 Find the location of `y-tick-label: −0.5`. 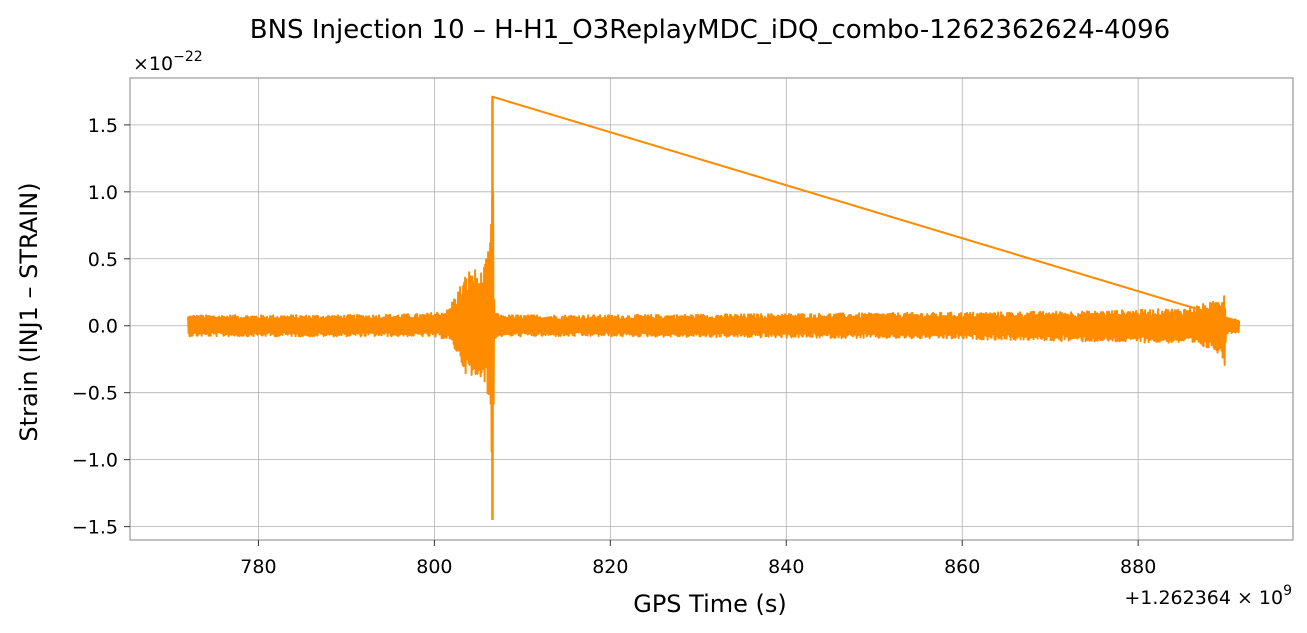

y-tick-label: −0.5 is located at coordinates (95, 394).